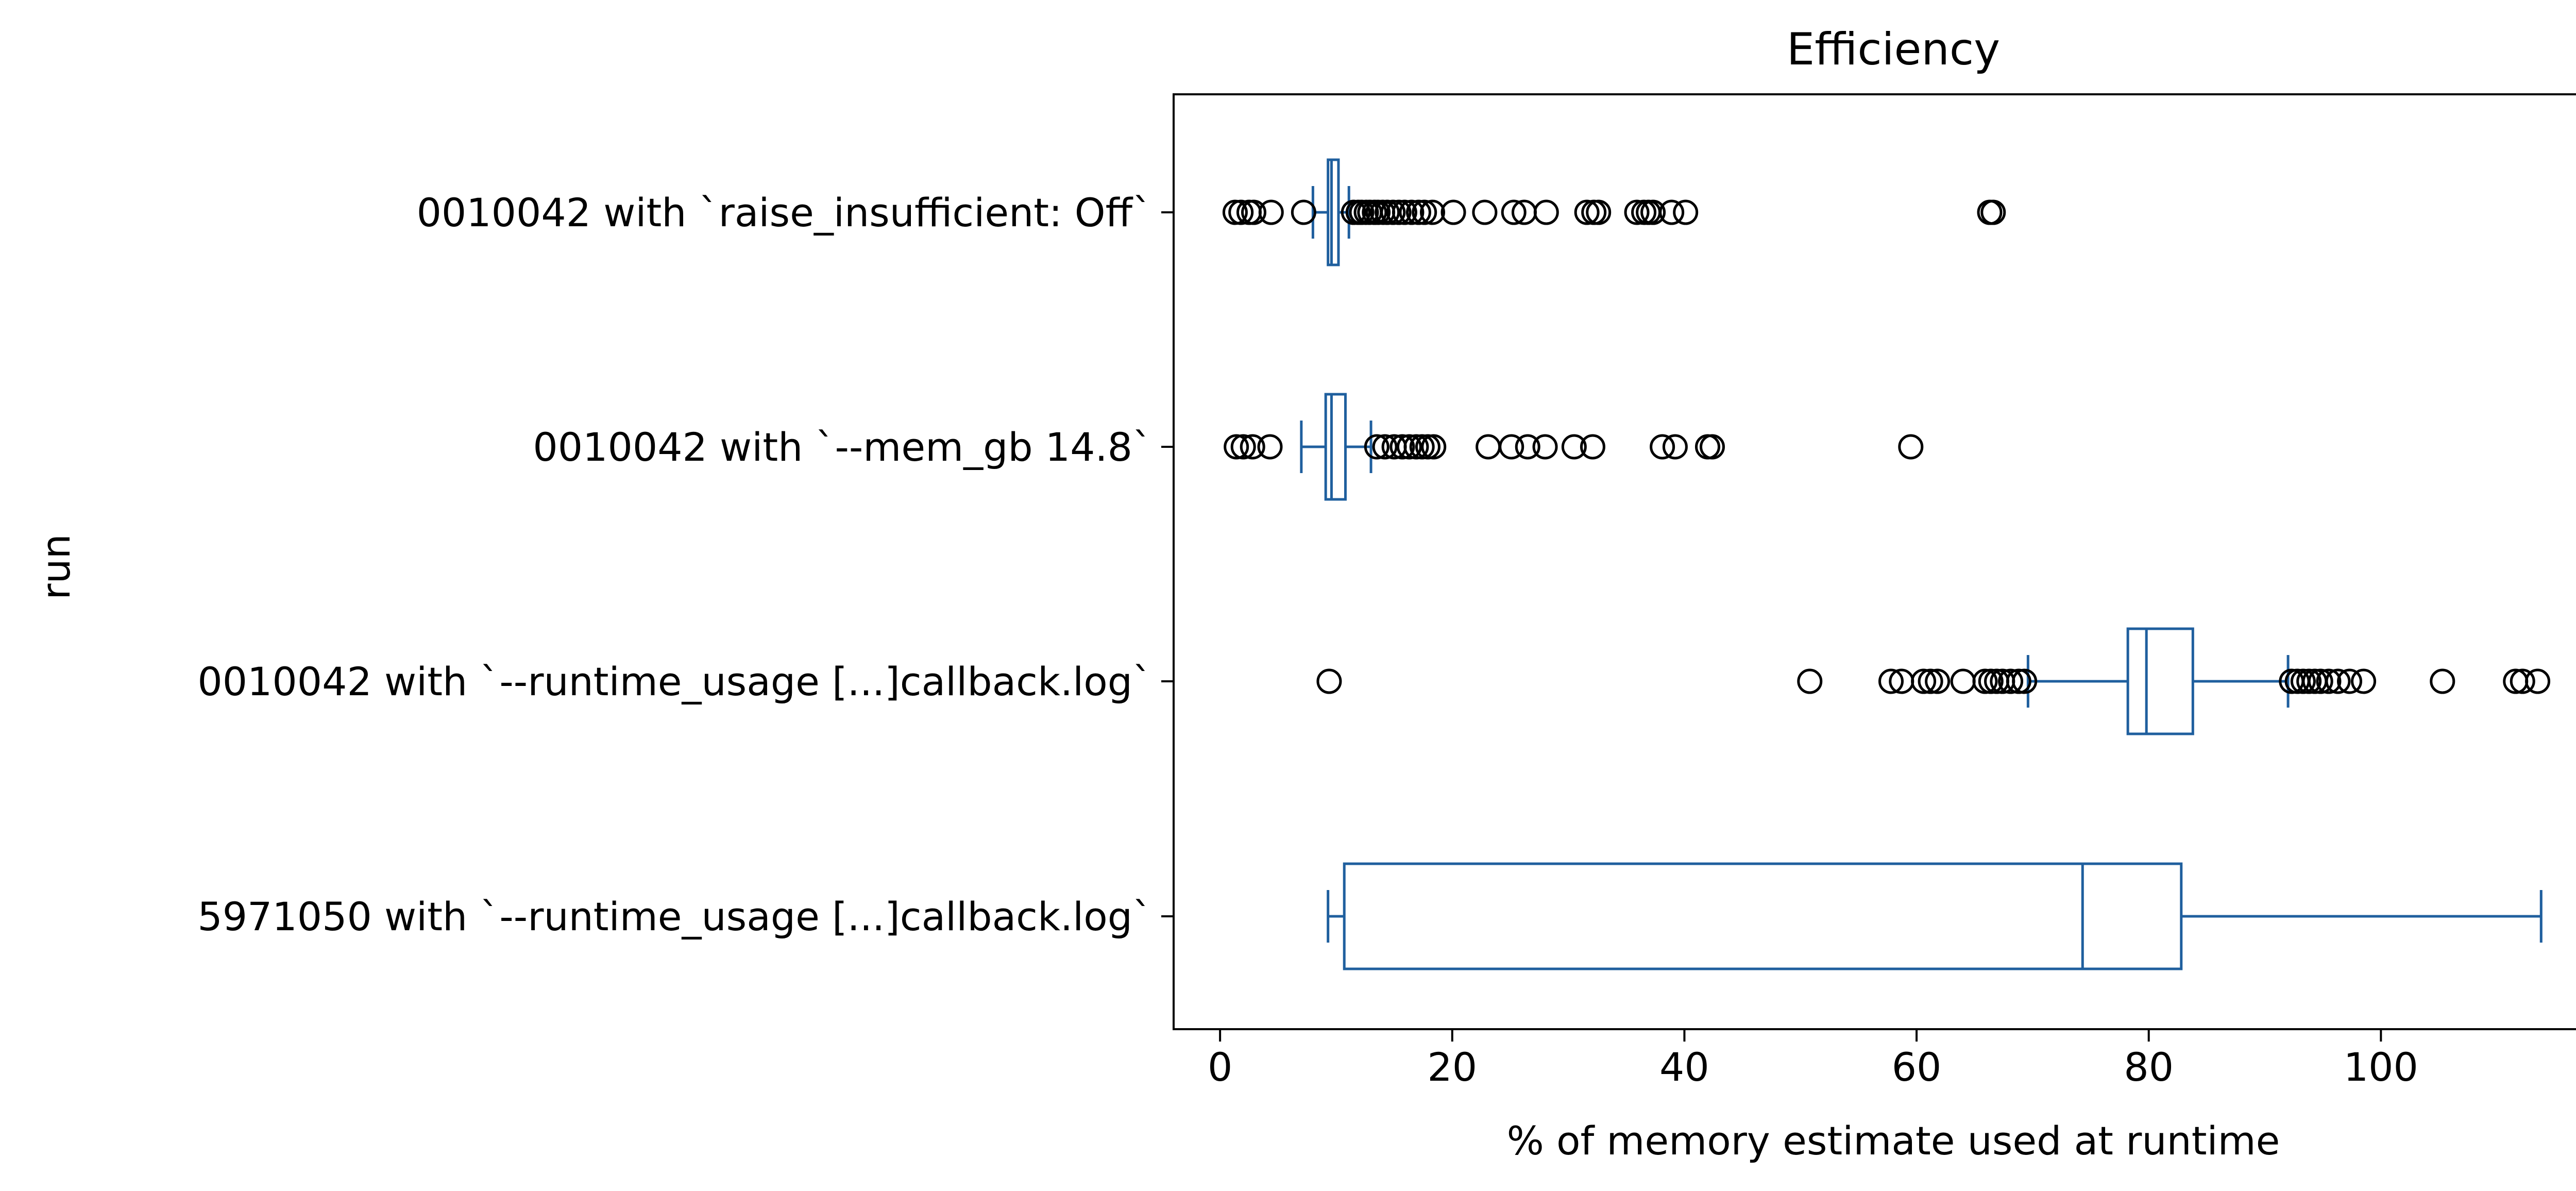 The height and width of the screenshot is (1191, 2576). Describe the element at coordinates (1452, 1067) in the screenshot. I see `x-tick-label: 20` at that location.